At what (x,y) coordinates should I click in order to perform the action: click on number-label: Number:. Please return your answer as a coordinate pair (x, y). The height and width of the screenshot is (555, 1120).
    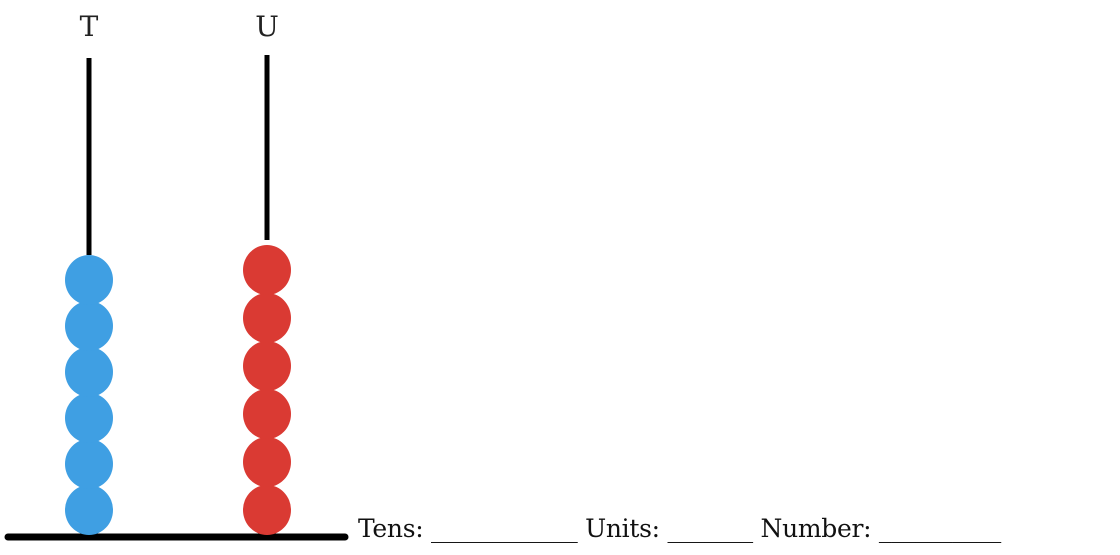
    Looking at the image, I should click on (816, 528).